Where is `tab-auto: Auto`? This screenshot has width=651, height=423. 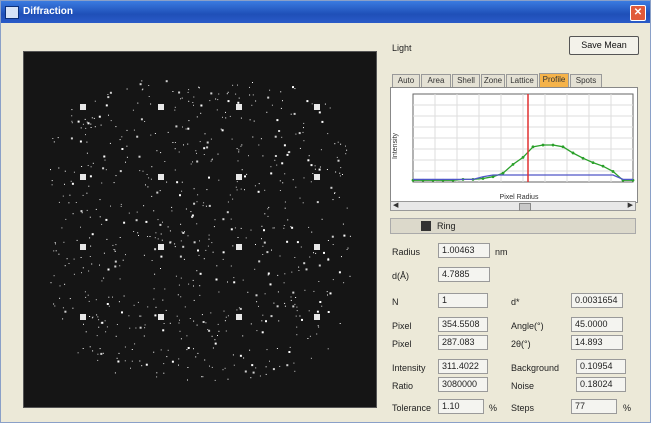
tab-auto: Auto is located at coordinates (406, 80).